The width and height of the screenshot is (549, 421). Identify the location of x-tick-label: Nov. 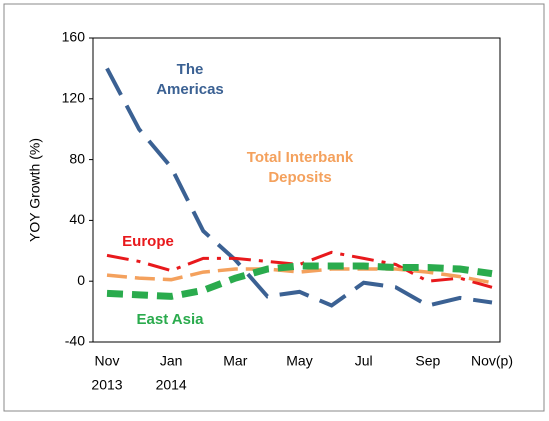
(107, 361).